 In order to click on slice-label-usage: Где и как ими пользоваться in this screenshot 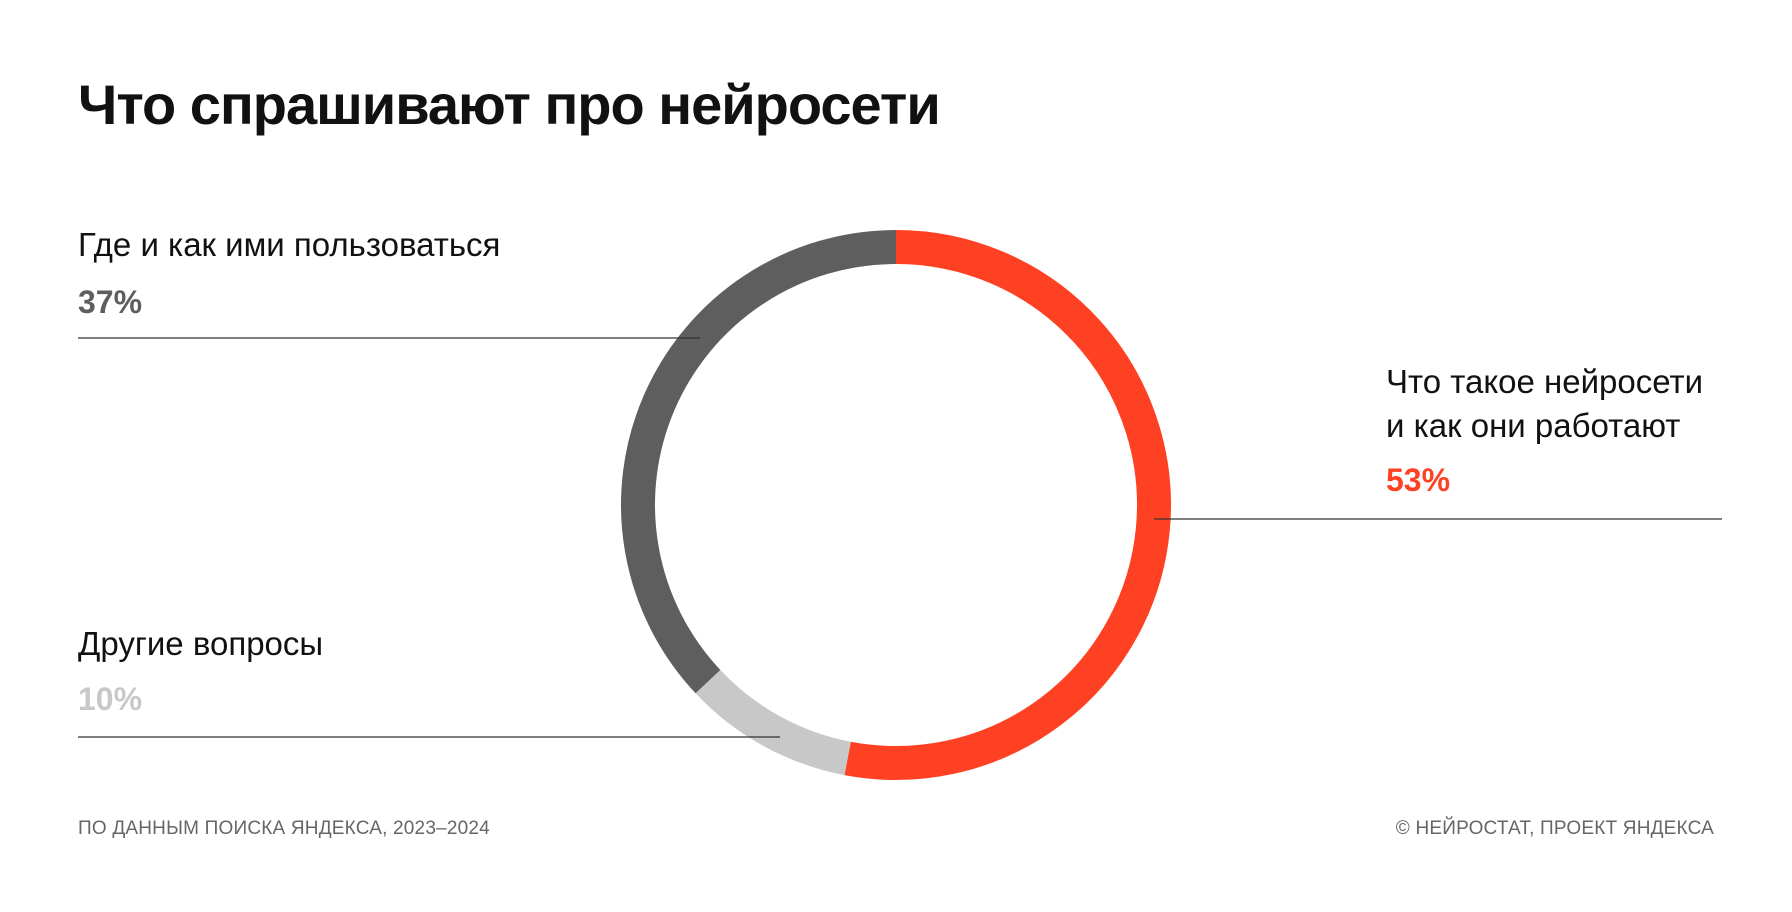, I will do `click(289, 244)`.